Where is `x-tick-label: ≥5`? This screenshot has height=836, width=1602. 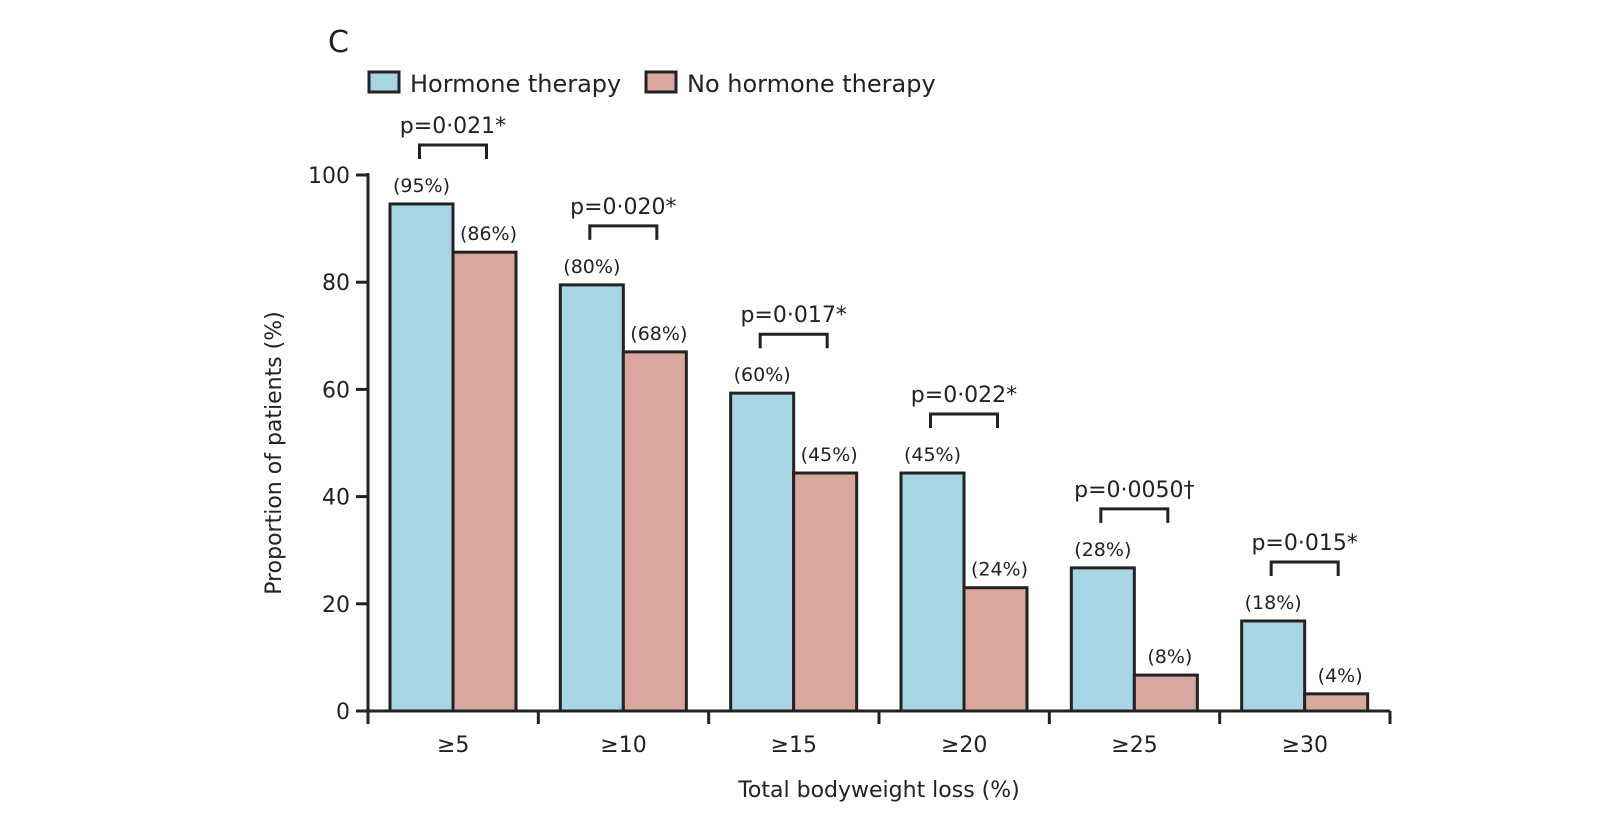 x-tick-label: ≥5 is located at coordinates (453, 745).